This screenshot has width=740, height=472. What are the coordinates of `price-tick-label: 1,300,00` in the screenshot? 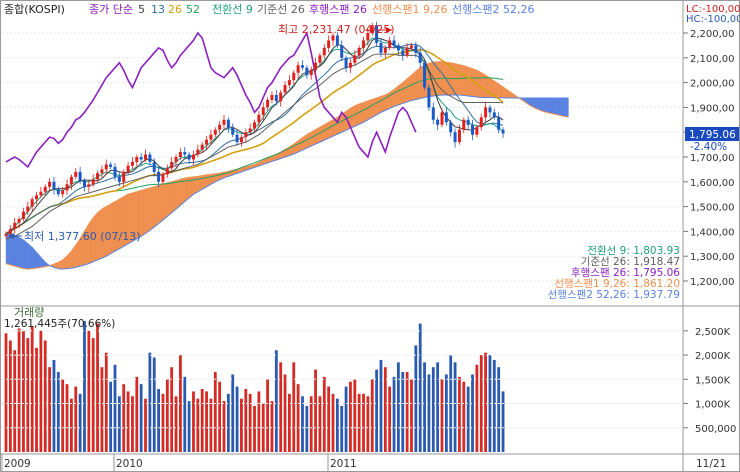 It's located at (712, 257).